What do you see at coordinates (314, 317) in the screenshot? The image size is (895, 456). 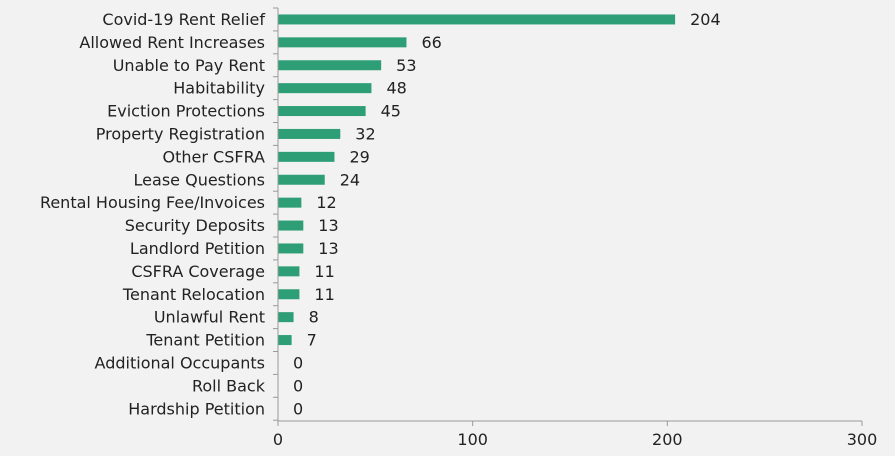 I see `data-label: 8` at bounding box center [314, 317].